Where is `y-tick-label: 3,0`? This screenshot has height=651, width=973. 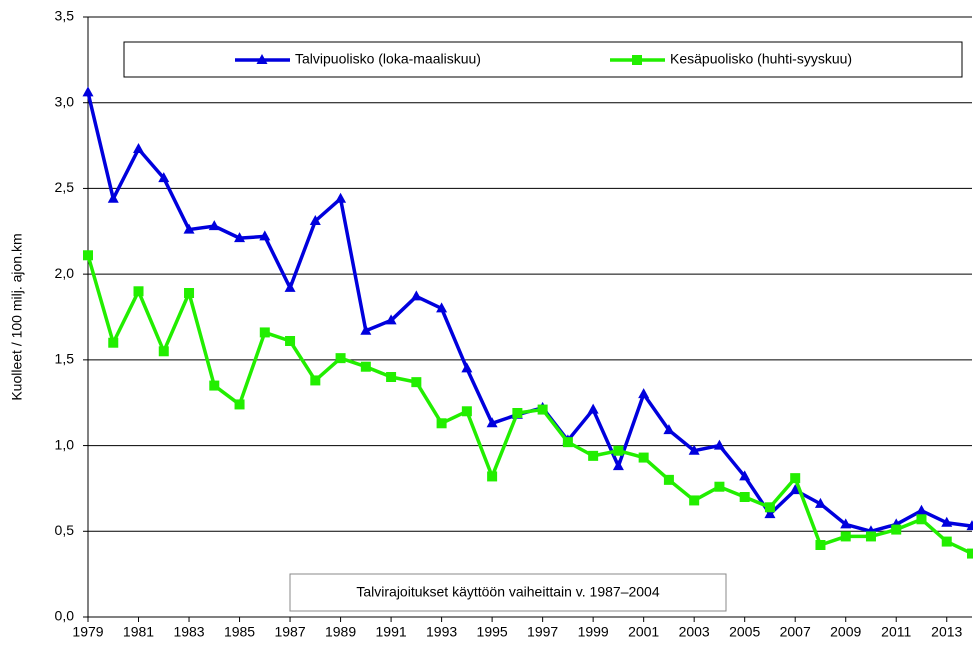 y-tick-label: 3,0 is located at coordinates (65, 101).